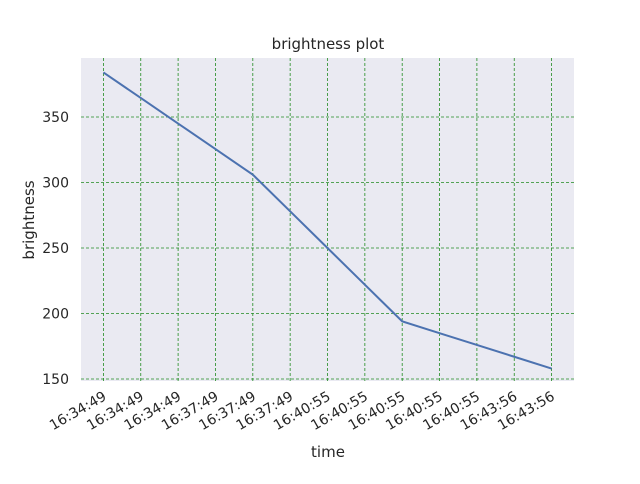 This screenshot has width=640, height=484. Describe the element at coordinates (55, 249) in the screenshot. I see `y-tick-label: 250` at that location.